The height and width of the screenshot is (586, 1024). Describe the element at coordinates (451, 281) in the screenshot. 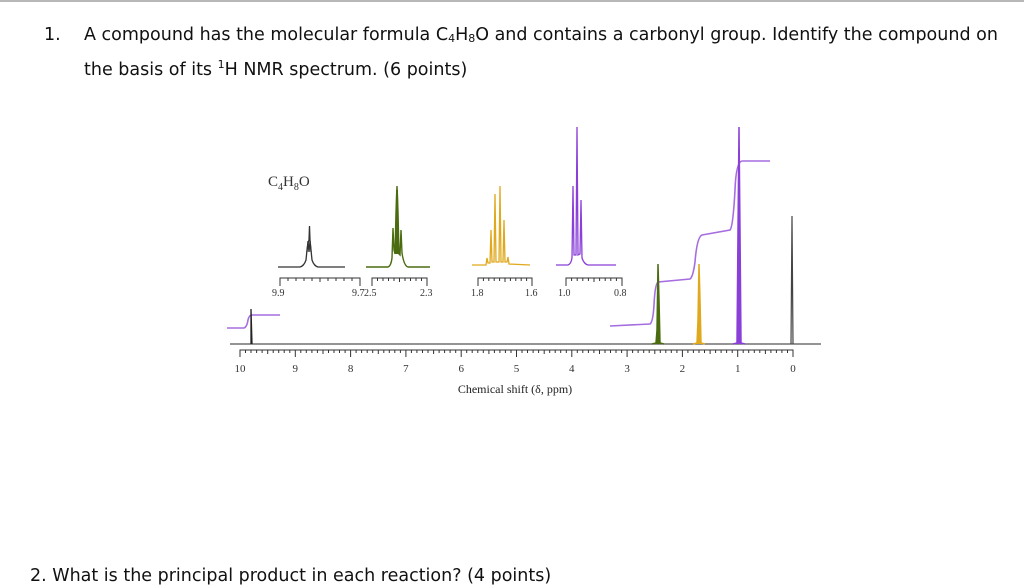

I see `inset-scales` at that location.